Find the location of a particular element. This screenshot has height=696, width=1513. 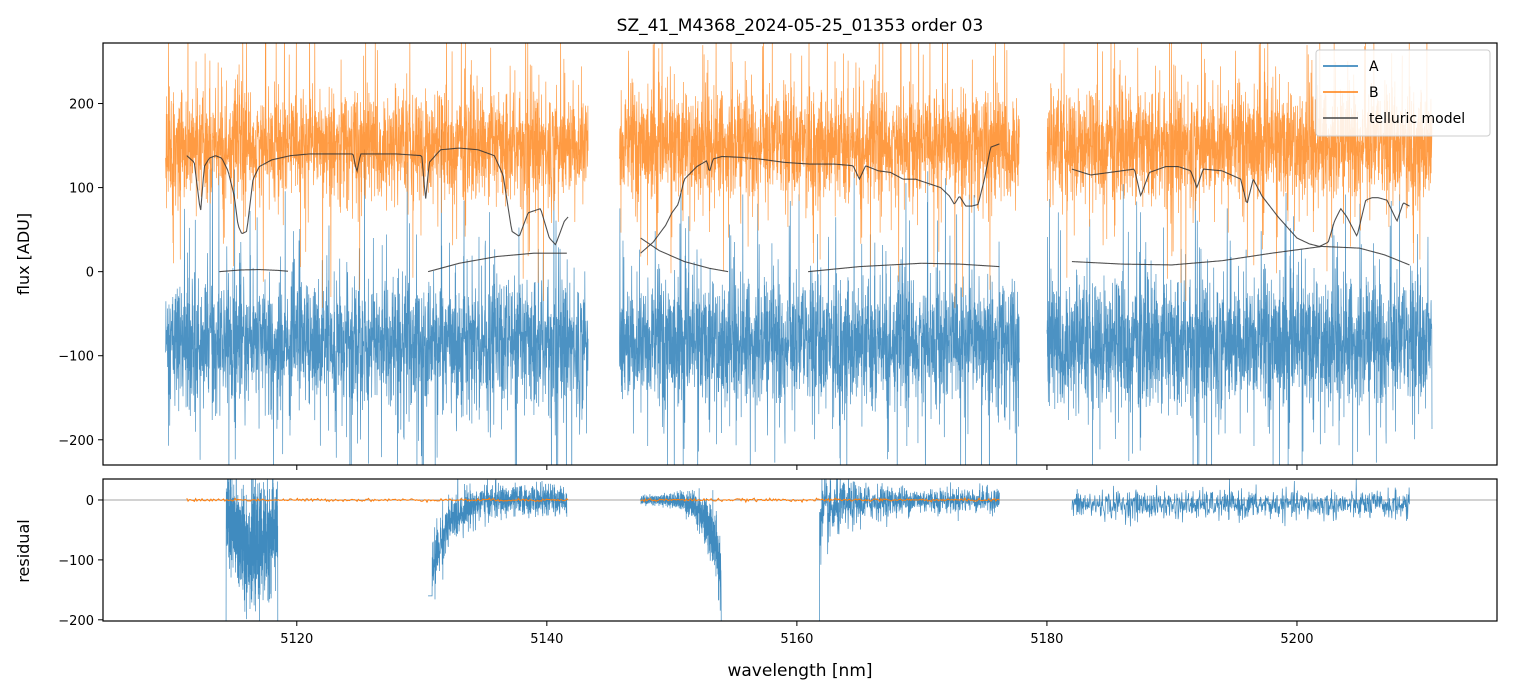

ytick-label: 100 is located at coordinates (81, 189).